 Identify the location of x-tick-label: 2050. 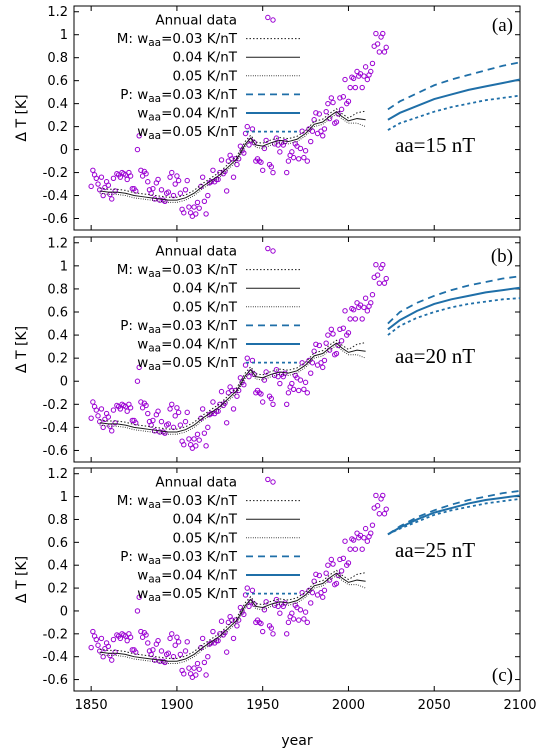
(434, 705).